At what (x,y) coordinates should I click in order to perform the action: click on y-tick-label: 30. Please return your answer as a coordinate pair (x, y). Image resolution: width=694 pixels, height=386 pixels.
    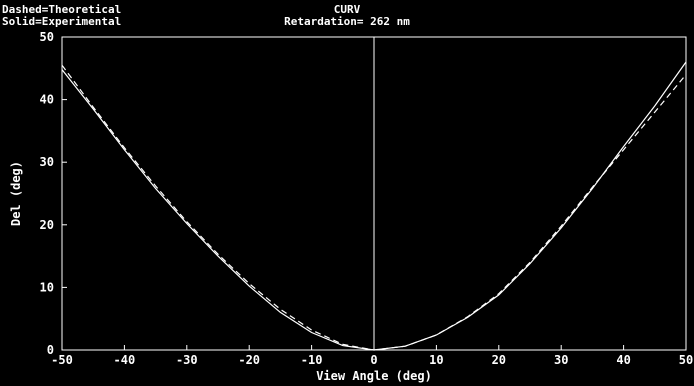
    Looking at the image, I should click on (47, 162).